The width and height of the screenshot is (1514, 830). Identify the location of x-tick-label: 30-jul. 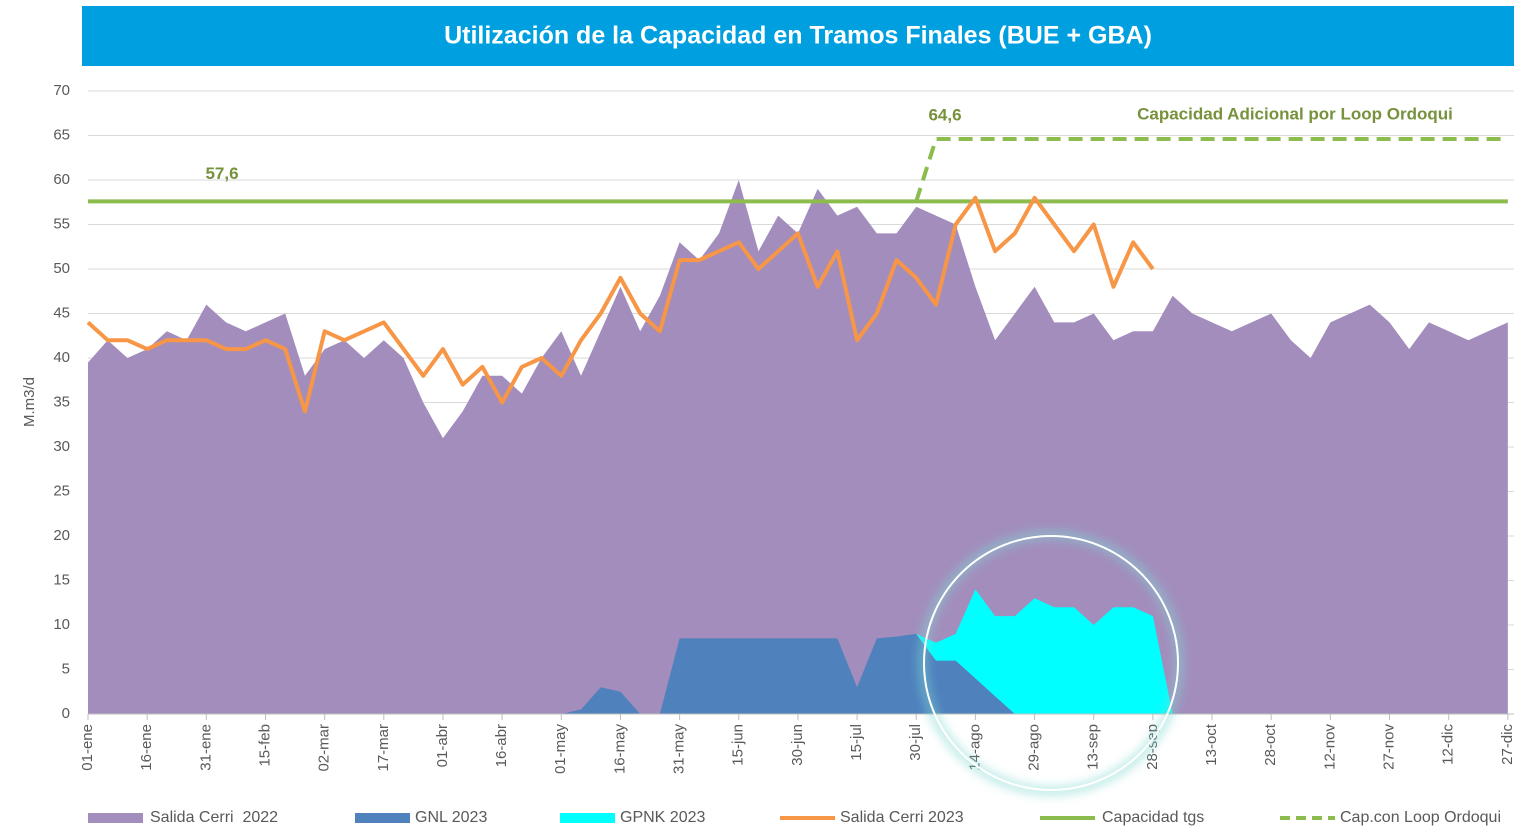
(915, 742).